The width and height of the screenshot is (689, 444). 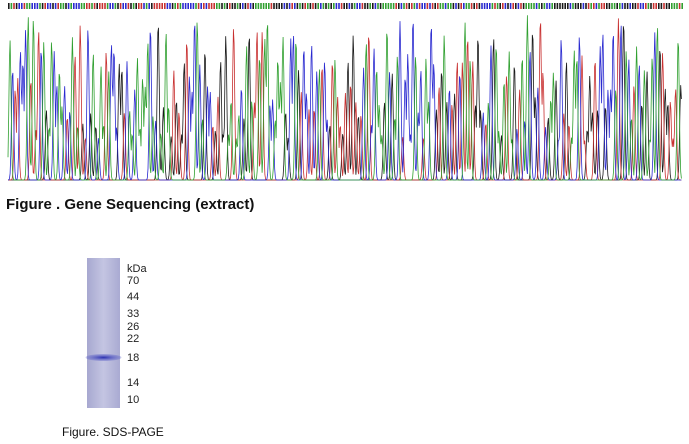 What do you see at coordinates (133, 281) in the screenshot?
I see `gel-label: 70` at bounding box center [133, 281].